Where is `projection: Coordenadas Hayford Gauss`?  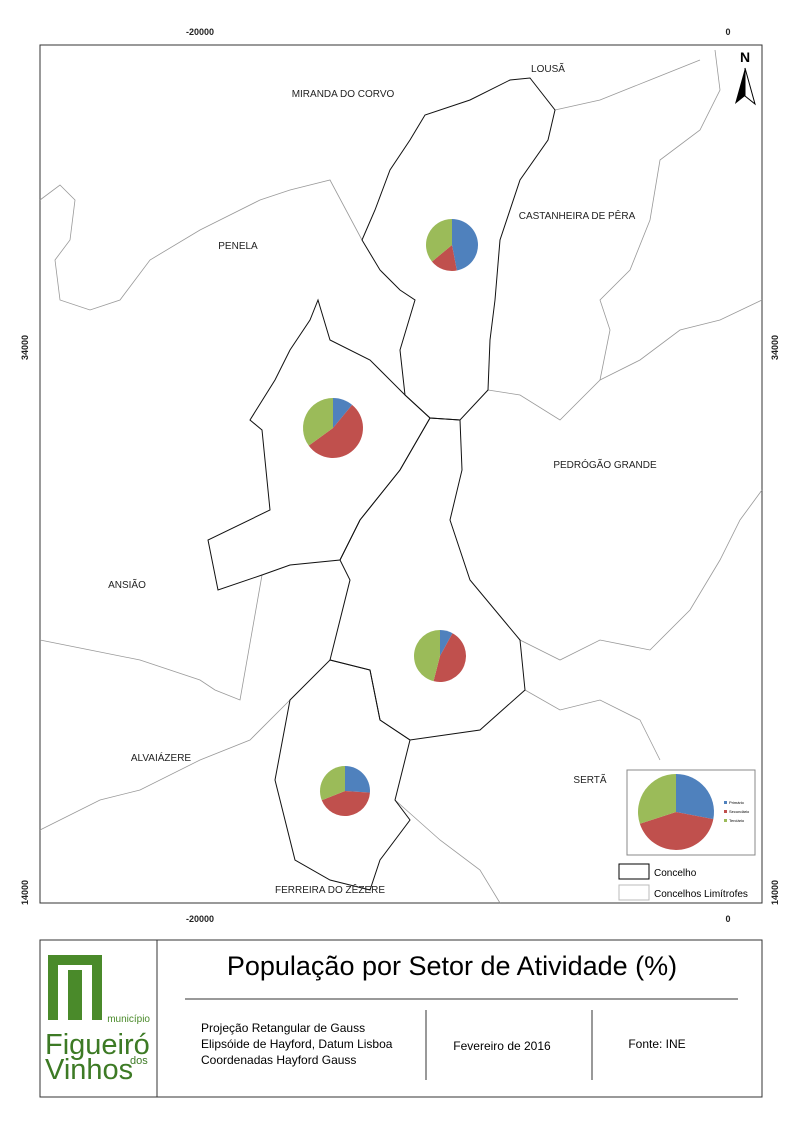
projection: Coordenadas Hayford Gauss is located at coordinates (278, 1060).